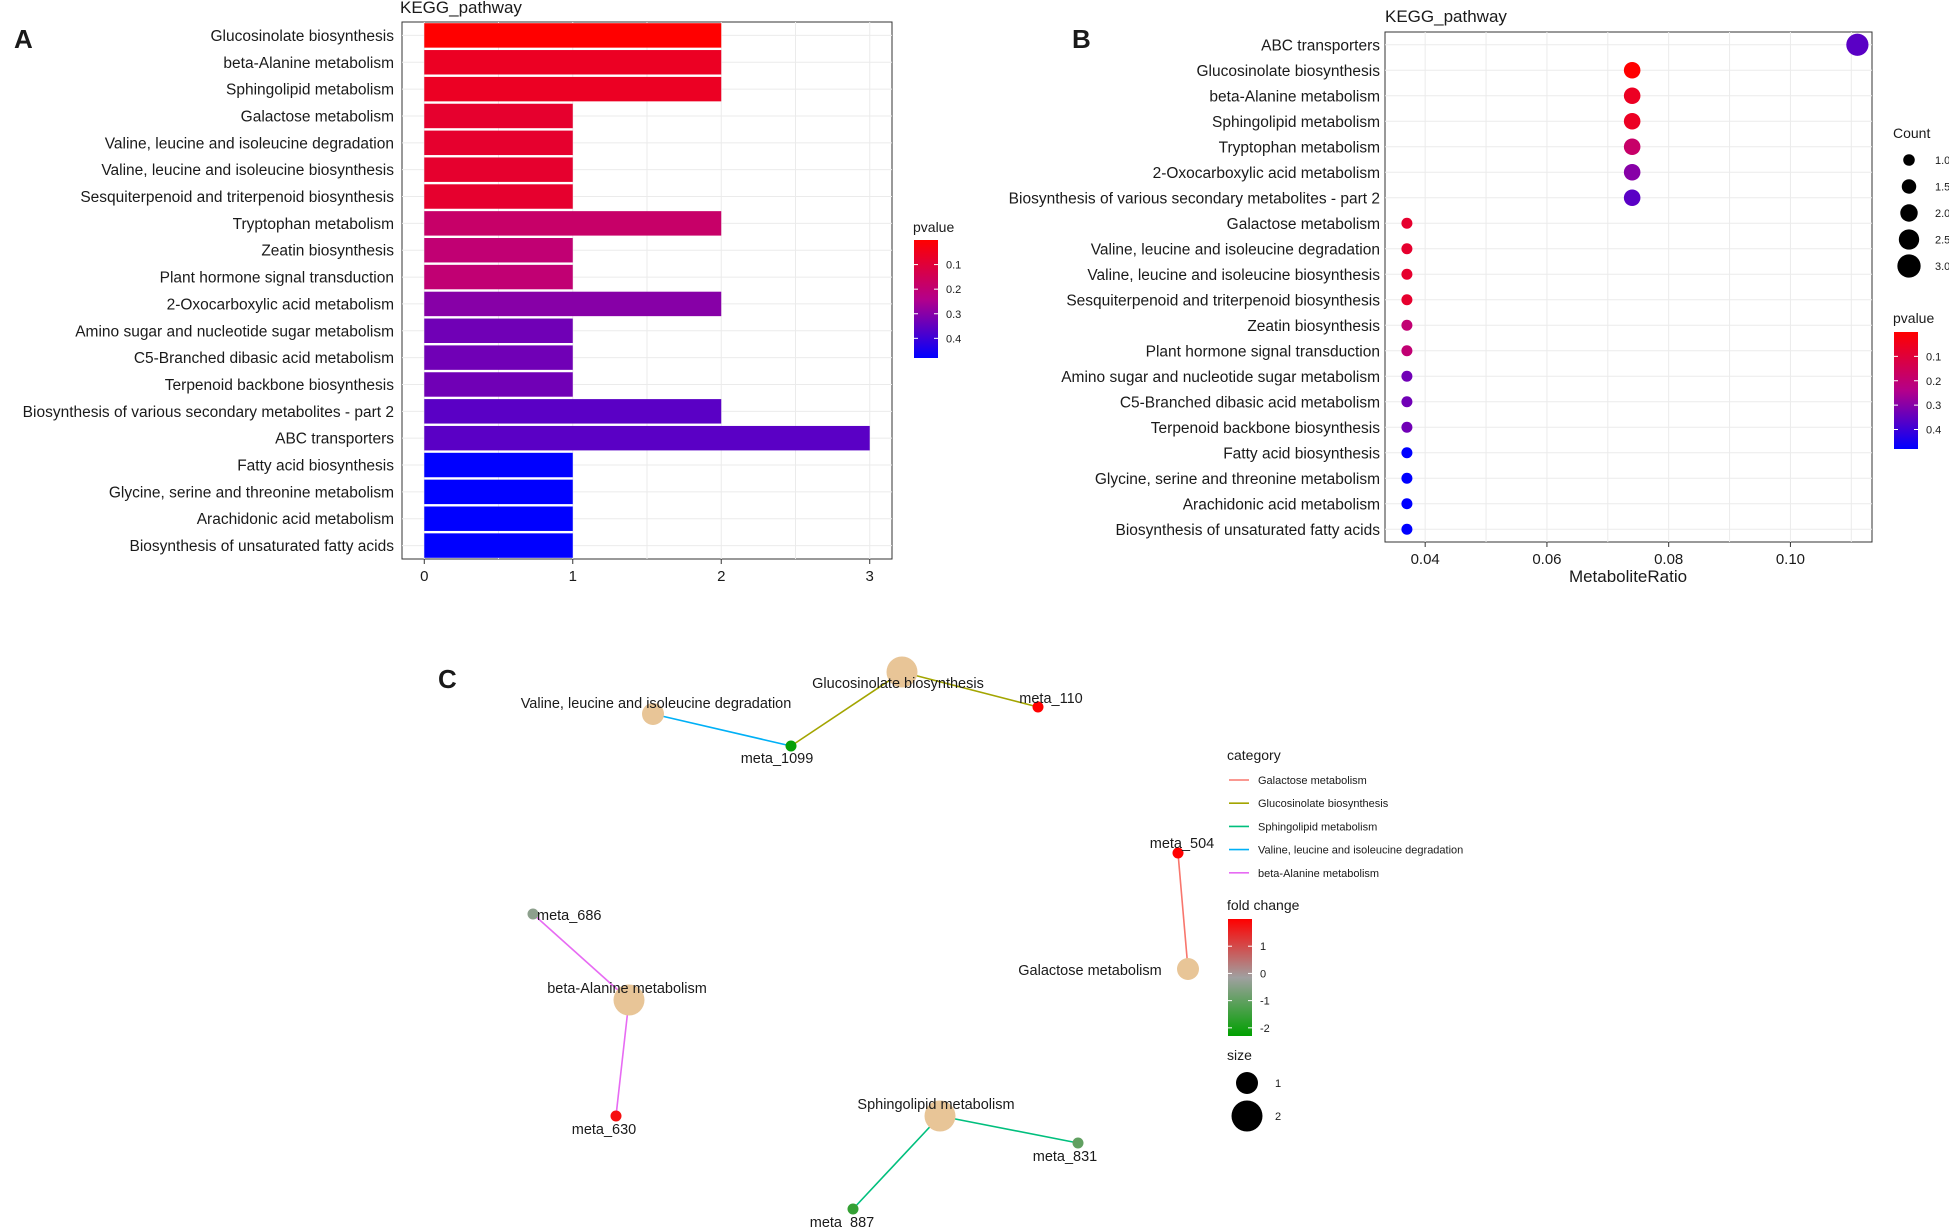 This screenshot has height=1228, width=1949. I want to click on panel-b-legend-tick-label: 0.4, so click(1933, 431).